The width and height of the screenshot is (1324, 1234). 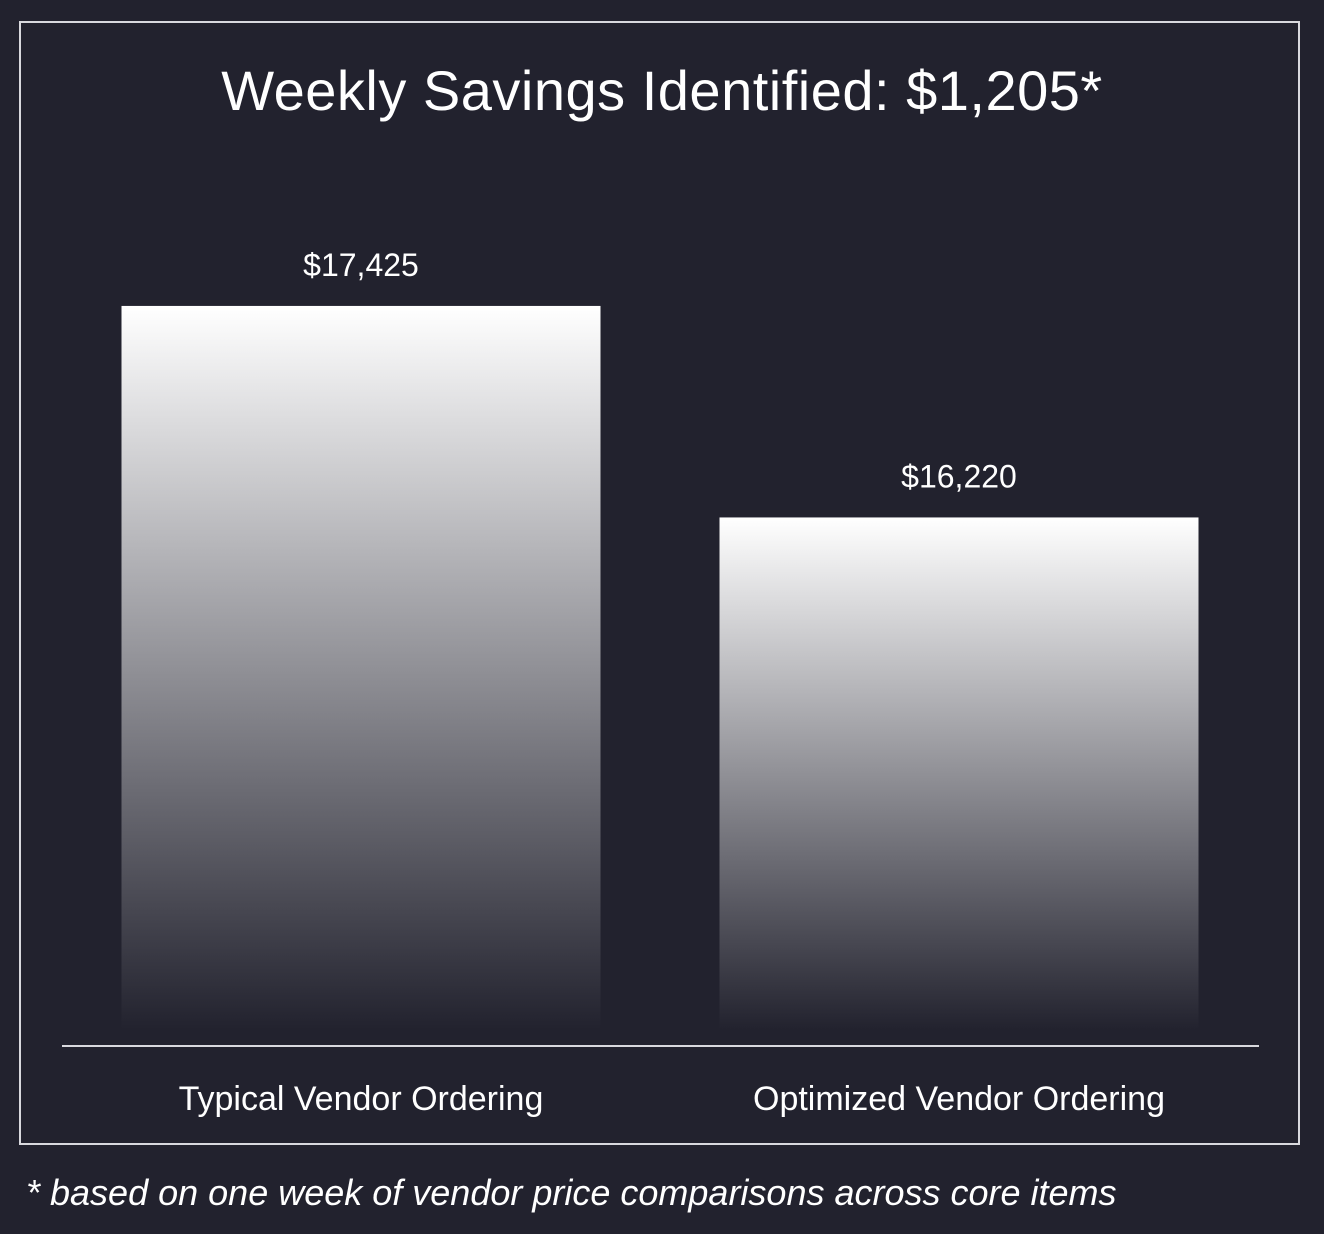 I want to click on data-label-2: $16,220, so click(x=959, y=476).